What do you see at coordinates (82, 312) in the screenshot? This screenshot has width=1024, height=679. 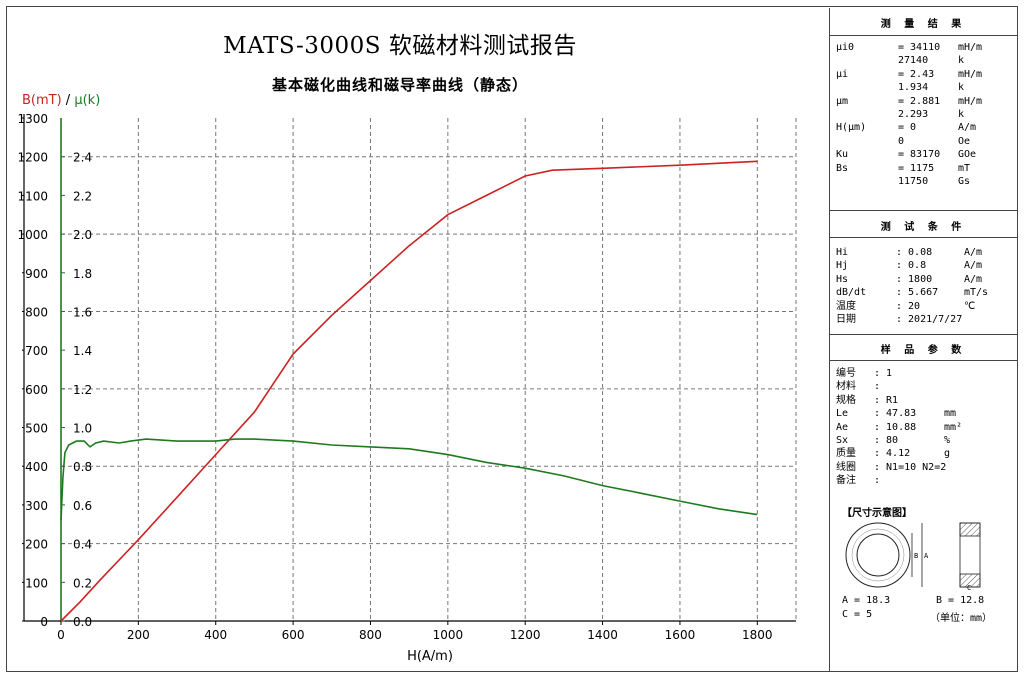 I see `y-right-tick-label: 1.6` at bounding box center [82, 312].